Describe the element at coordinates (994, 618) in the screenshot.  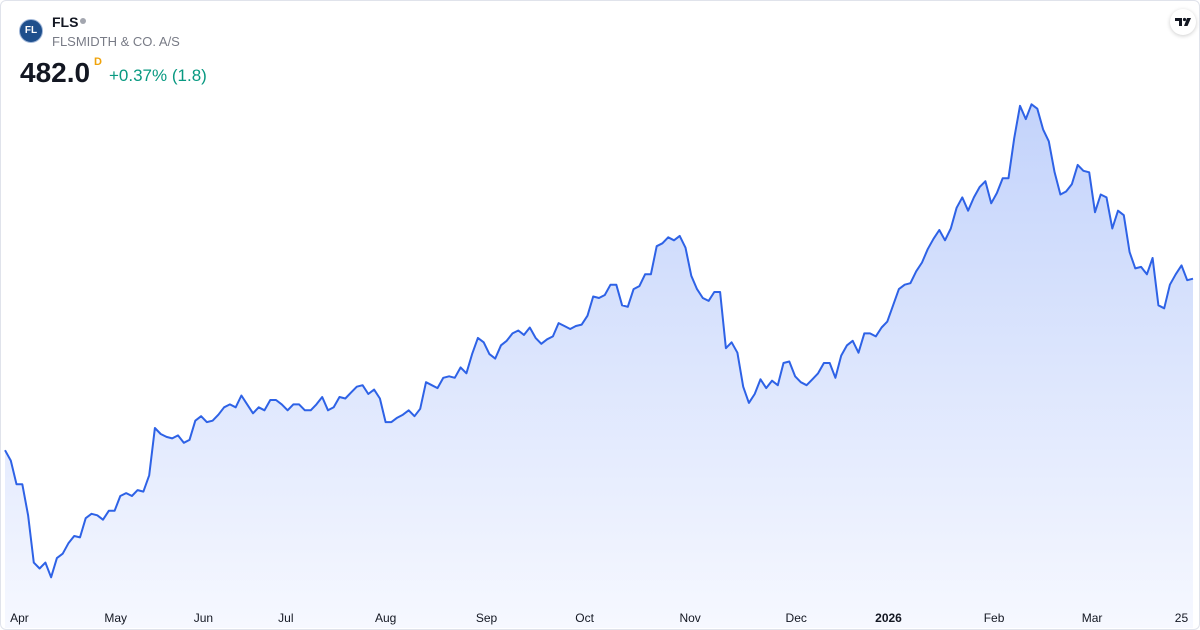
I see `x-tick-label: Feb` at that location.